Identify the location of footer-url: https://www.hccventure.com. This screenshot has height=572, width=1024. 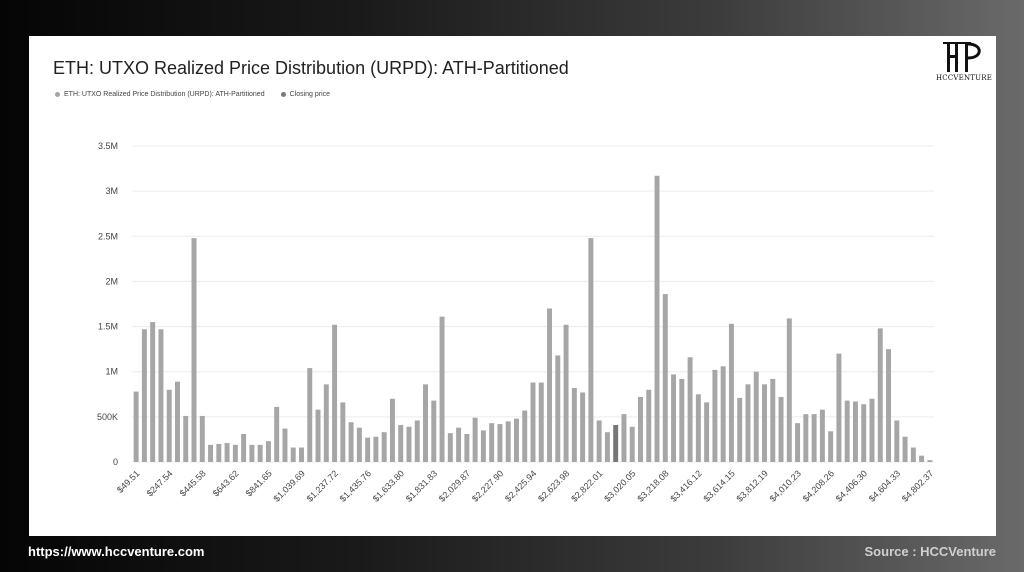
(116, 551).